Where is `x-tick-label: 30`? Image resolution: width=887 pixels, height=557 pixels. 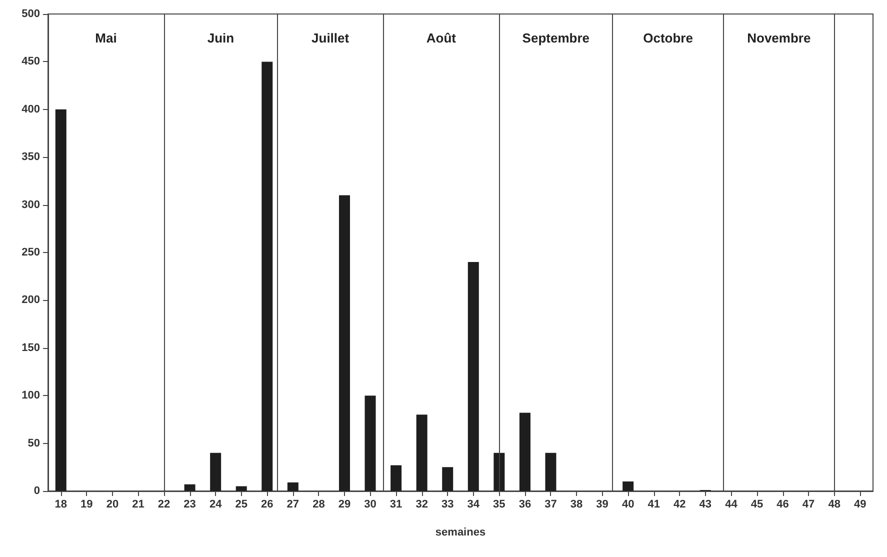
x-tick-label: 30 is located at coordinates (370, 504).